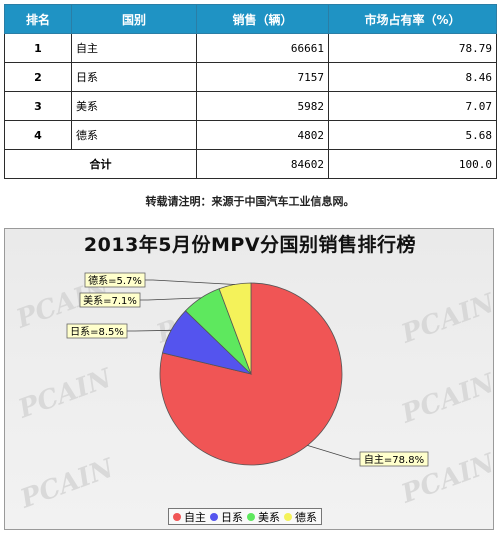 This screenshot has width=500, height=534. What do you see at coordinates (38, 19) in the screenshot?
I see `header-rank: 排名` at bounding box center [38, 19].